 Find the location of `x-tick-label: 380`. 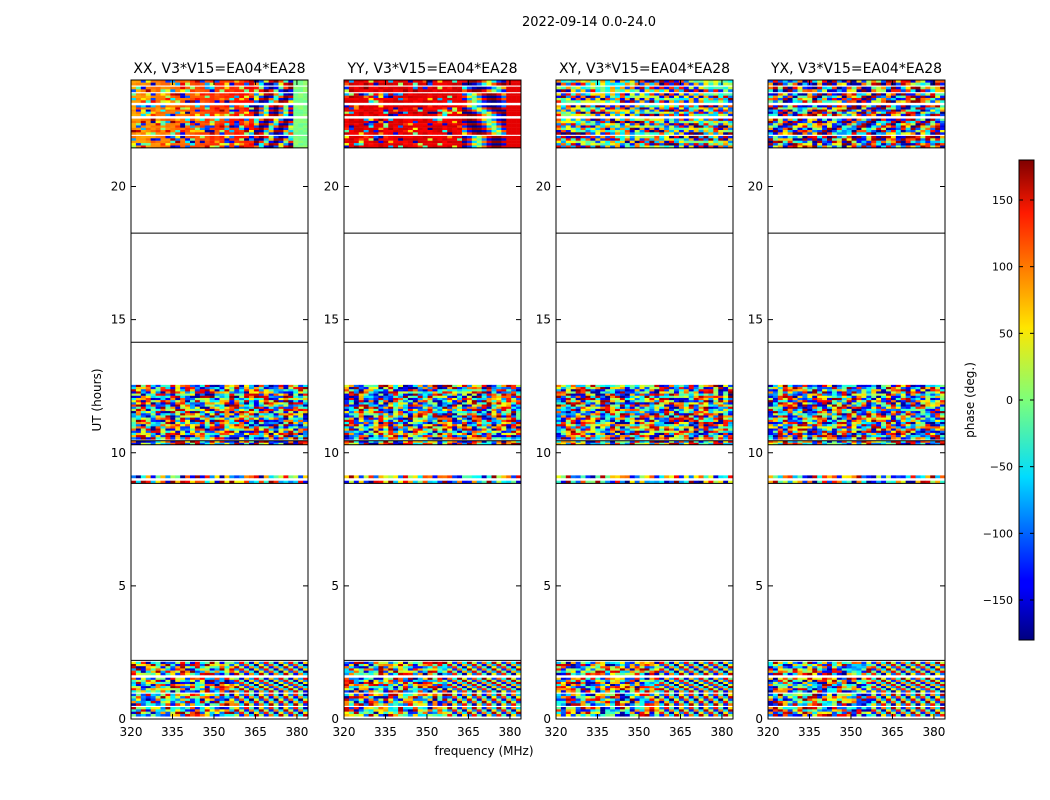

x-tick-label: 380 is located at coordinates (296, 732).